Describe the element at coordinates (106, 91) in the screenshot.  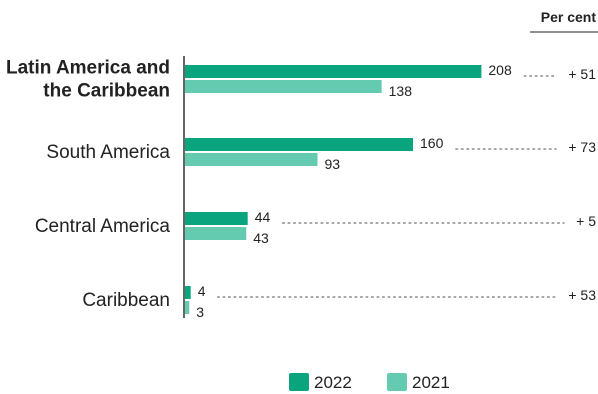
I see `category-label-latin-america-and-the-caribbean-line-2: the Caribbean` at that location.